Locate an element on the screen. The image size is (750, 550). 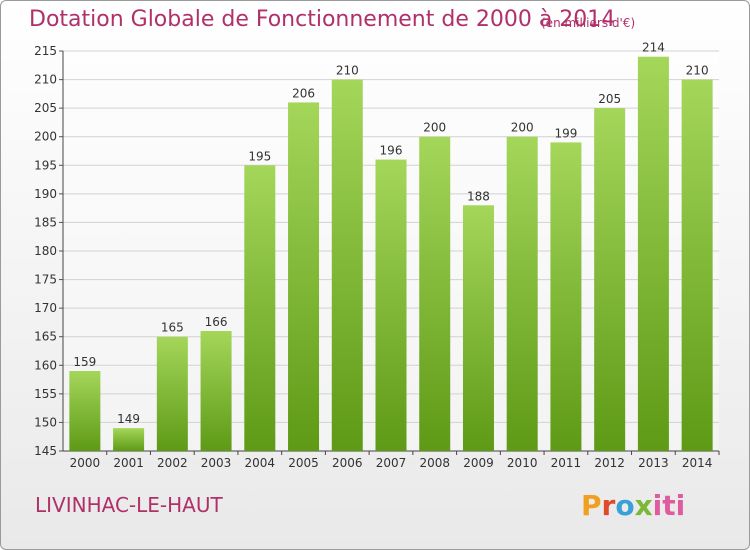
y-tick-label: 205 is located at coordinates (45, 108).